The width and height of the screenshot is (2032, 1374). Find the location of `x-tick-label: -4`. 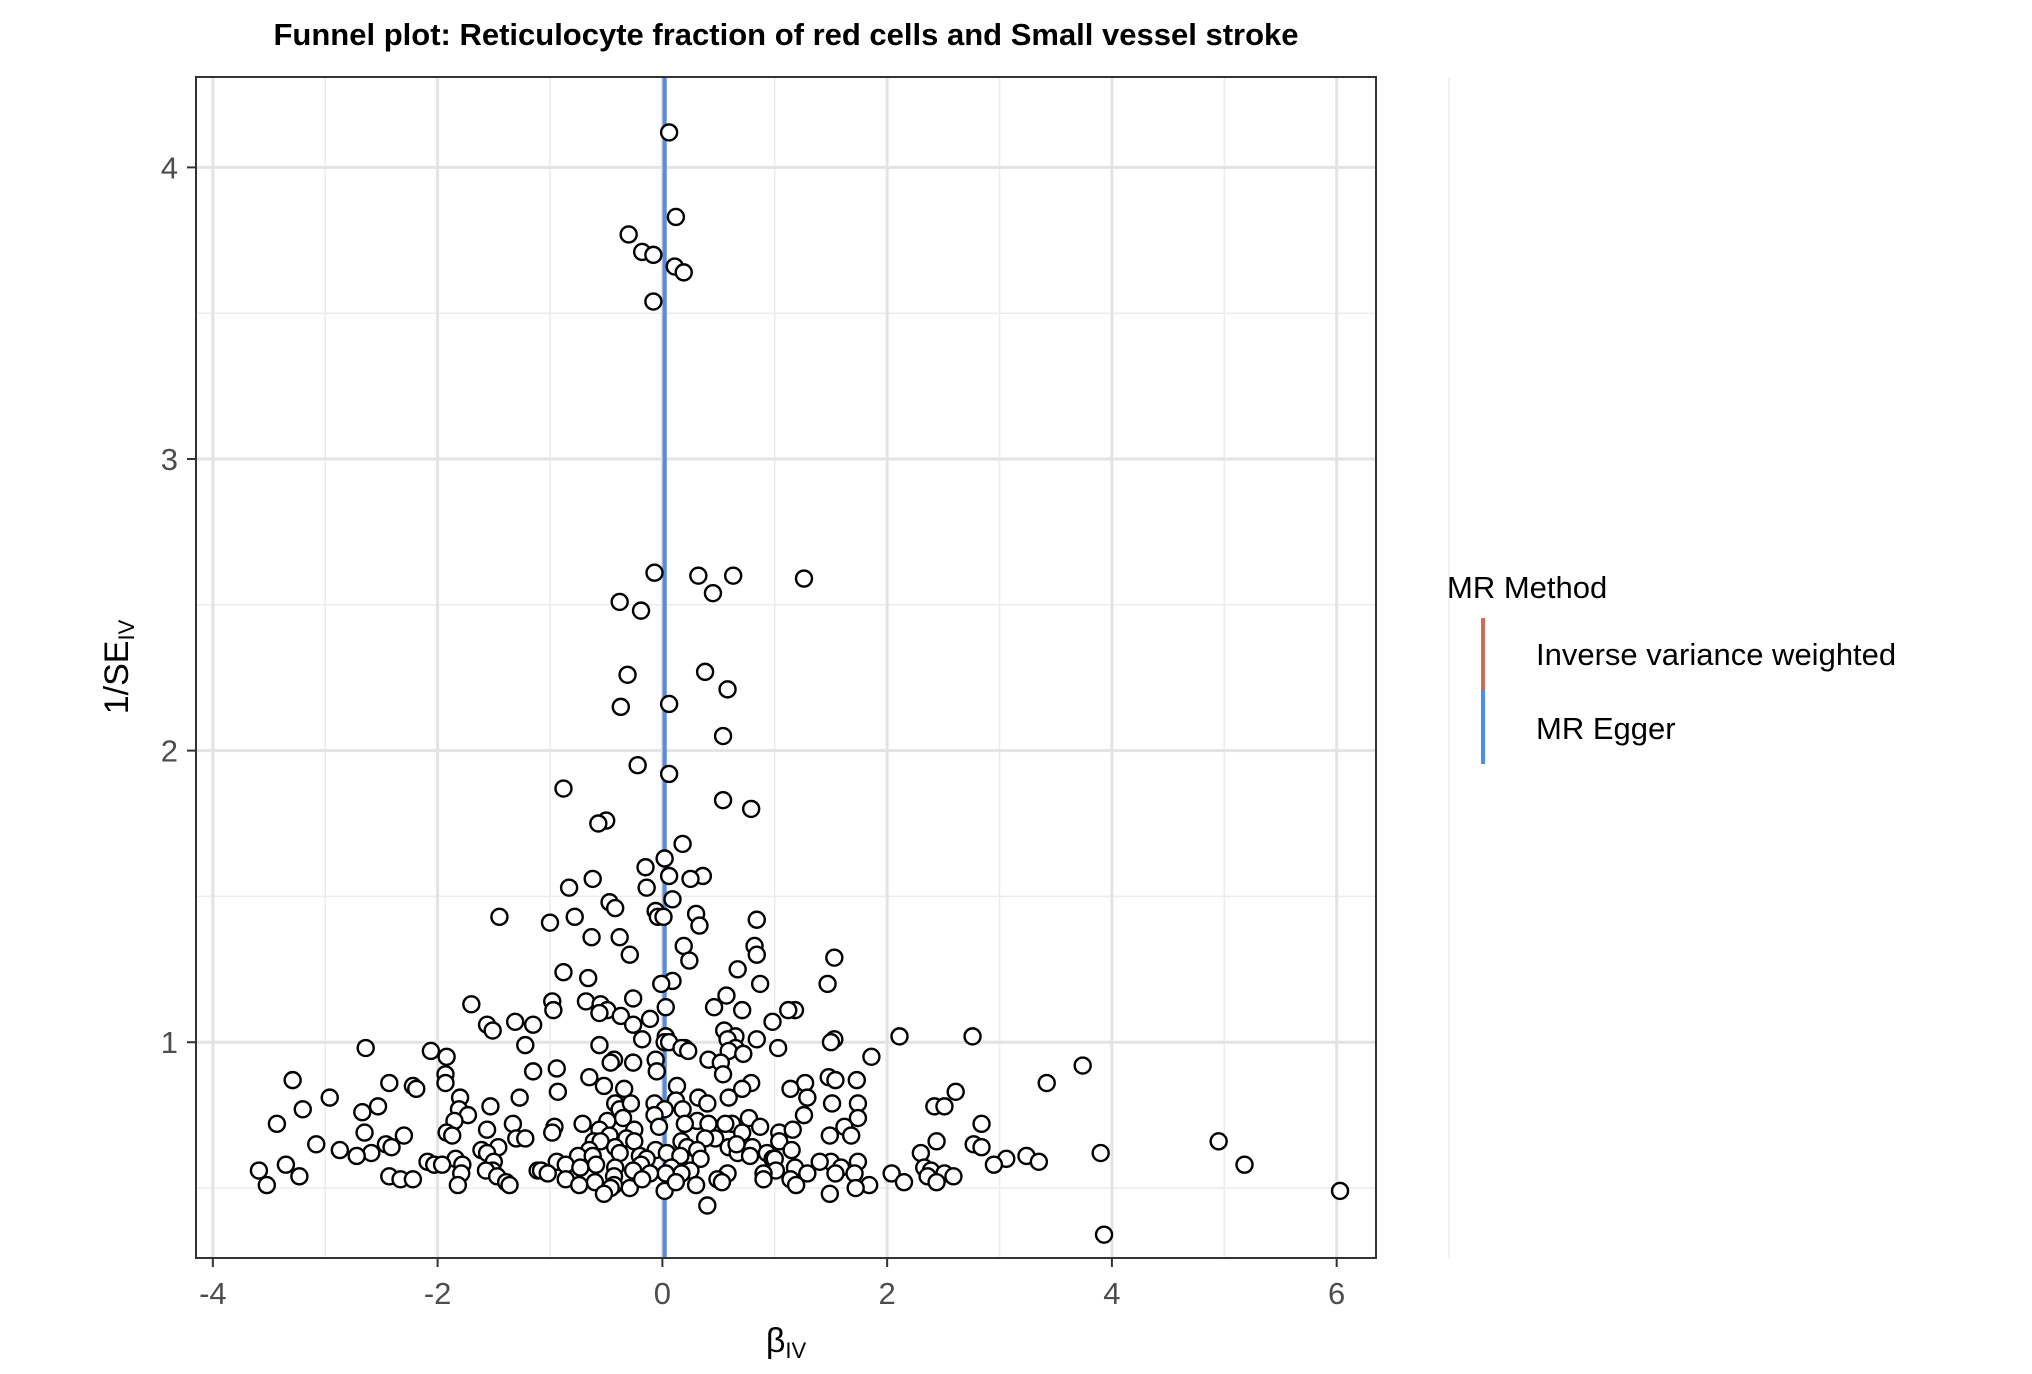

x-tick-label: -4 is located at coordinates (213, 1293).